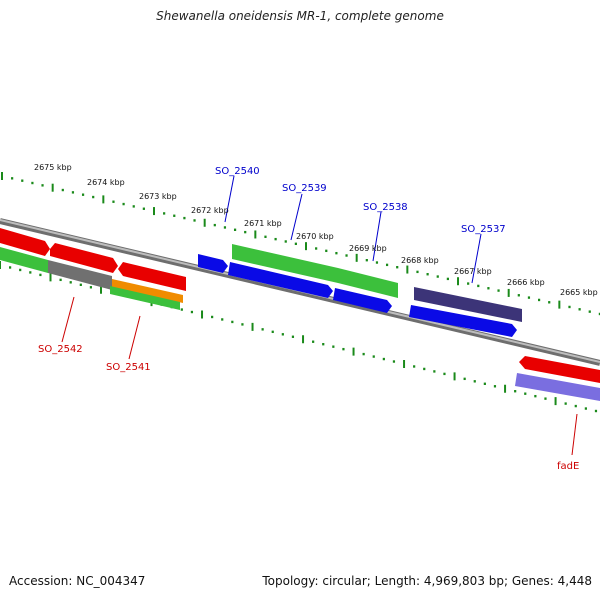 Image resolution: width=600 pixels, height=600 pixels. Describe the element at coordinates (368, 248) in the screenshot. I see `tick-label: 2669 kbp` at that location.